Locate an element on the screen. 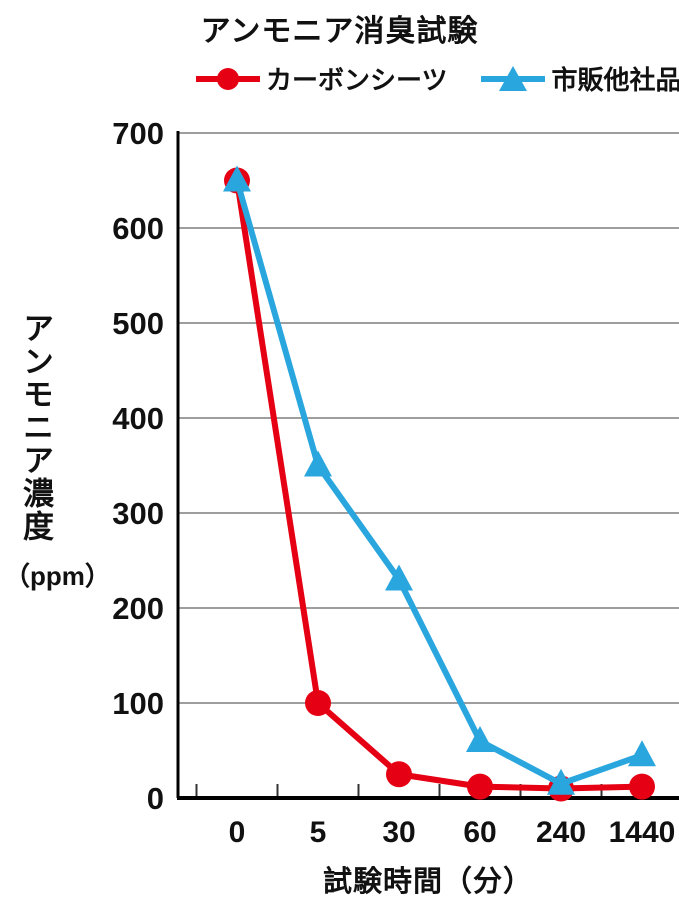  svg-text: 100 is located at coordinates (138, 703).